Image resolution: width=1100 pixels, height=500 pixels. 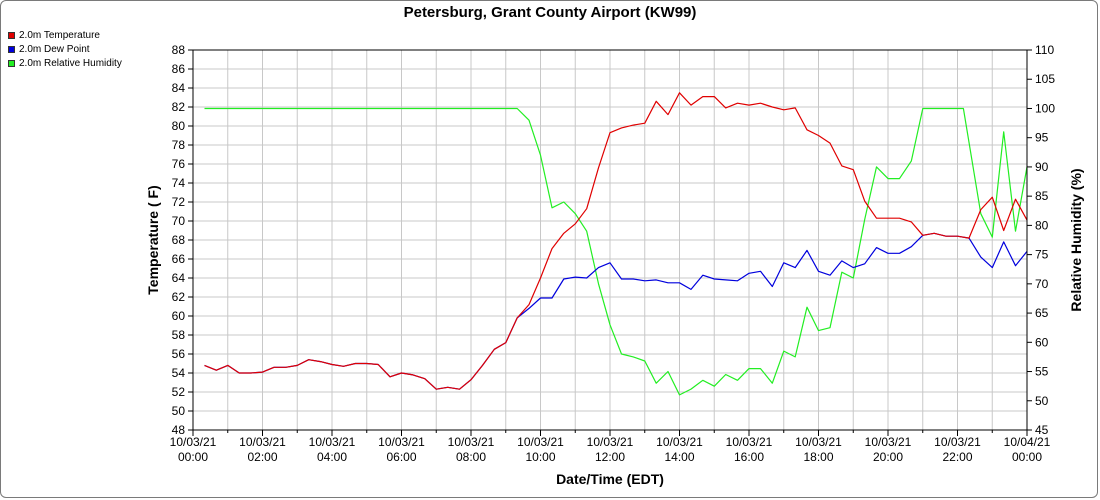 What do you see at coordinates (471, 457) in the screenshot?
I see `x-tick-label-time: 08:00` at bounding box center [471, 457].